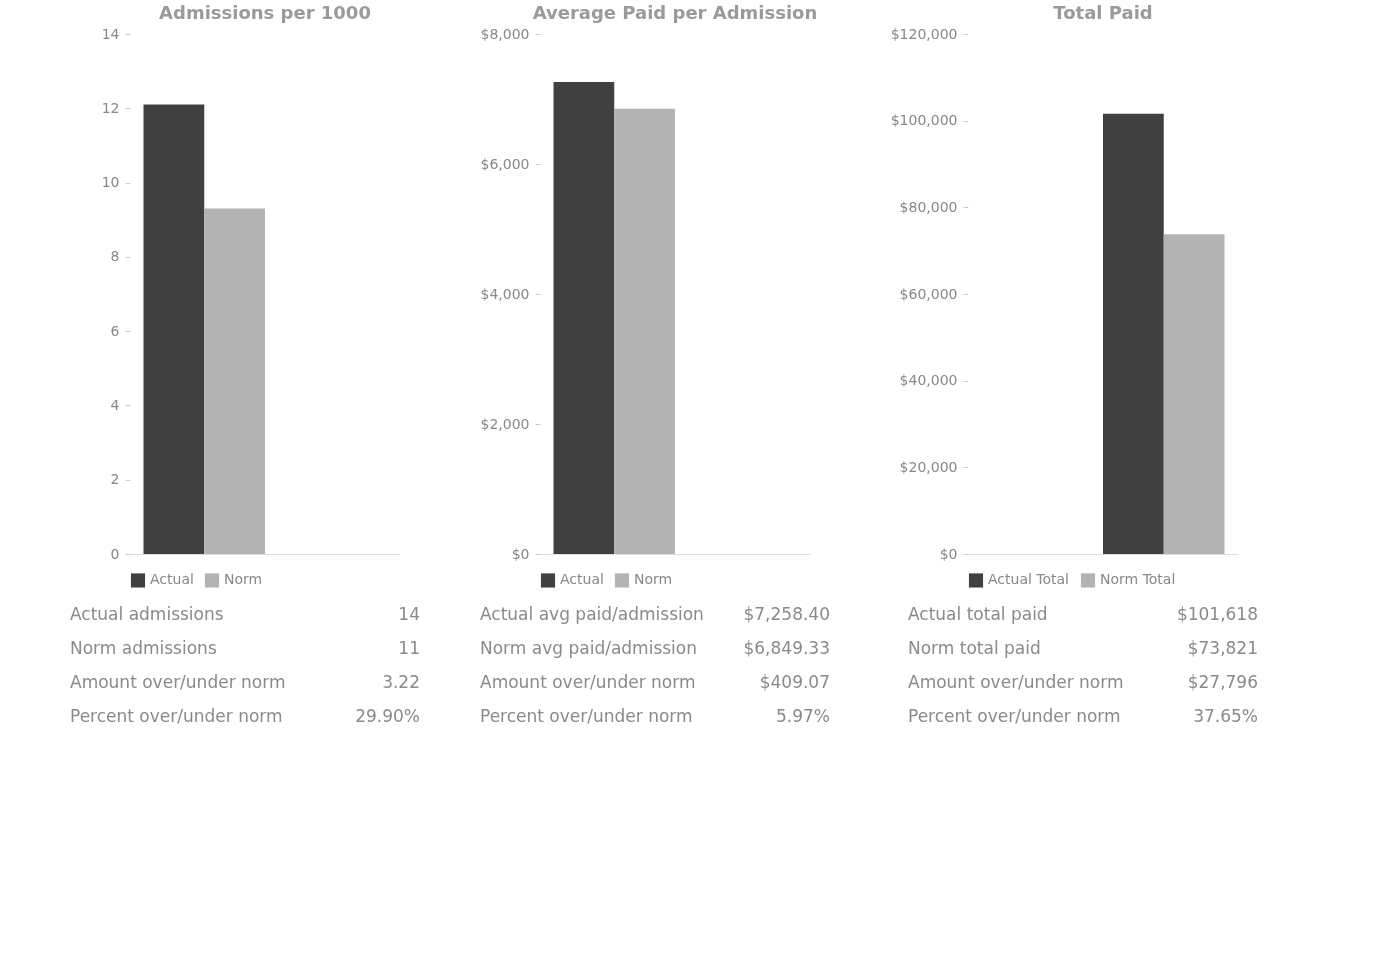  What do you see at coordinates (505, 33) in the screenshot?
I see `y-tick-label: $8,000` at bounding box center [505, 33].